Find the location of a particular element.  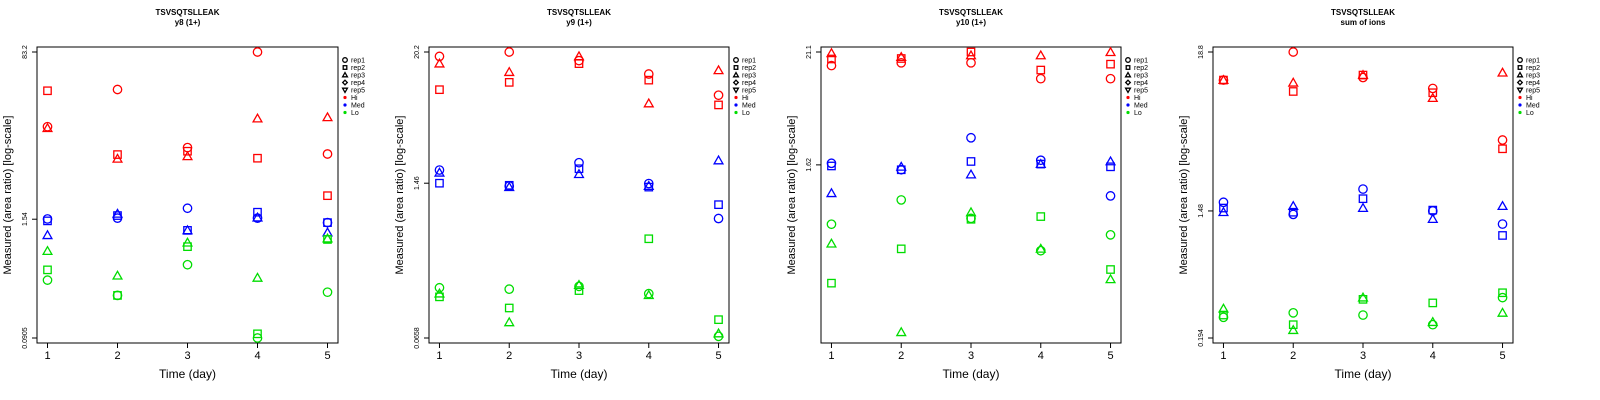

chart-subtitle: y9 (1+) is located at coordinates (579, 22).